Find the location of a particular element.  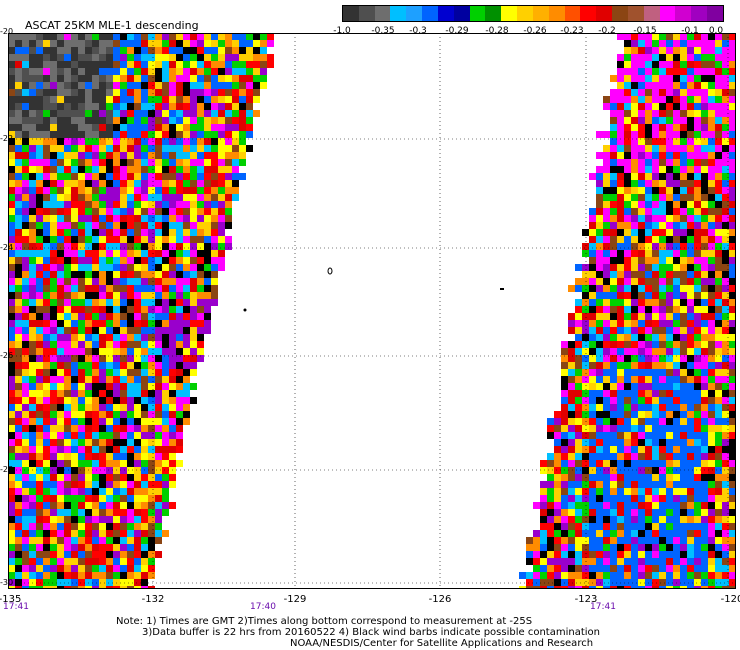

lat-tick-label: -22 is located at coordinates (7, 138).